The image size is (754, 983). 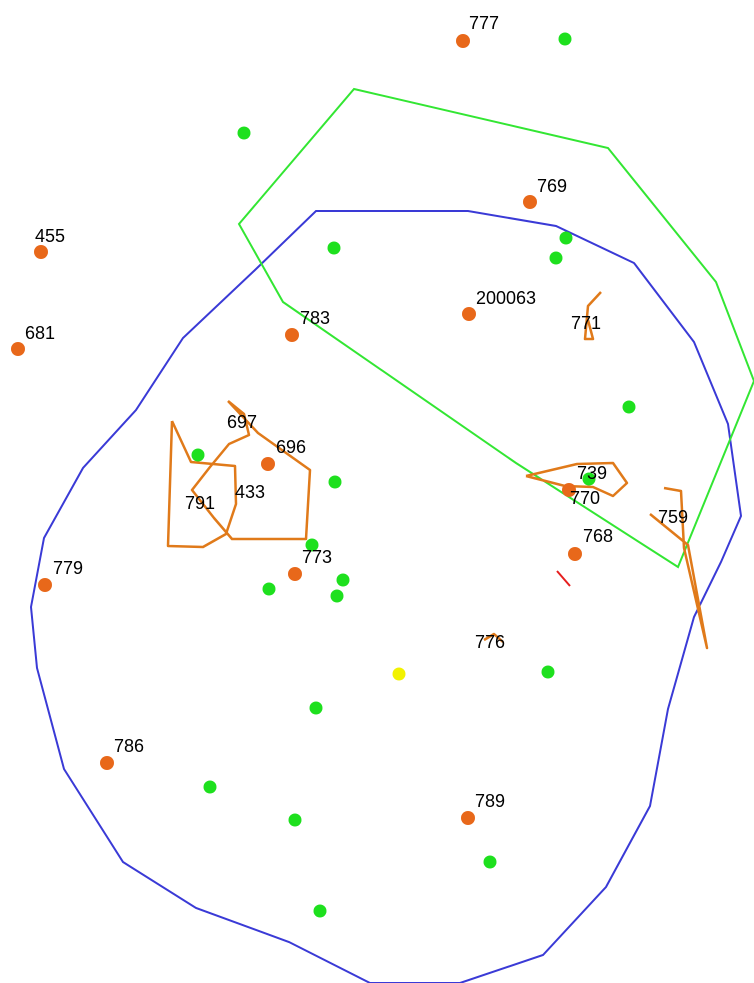 I want to click on label-776: 776, so click(x=490, y=642).